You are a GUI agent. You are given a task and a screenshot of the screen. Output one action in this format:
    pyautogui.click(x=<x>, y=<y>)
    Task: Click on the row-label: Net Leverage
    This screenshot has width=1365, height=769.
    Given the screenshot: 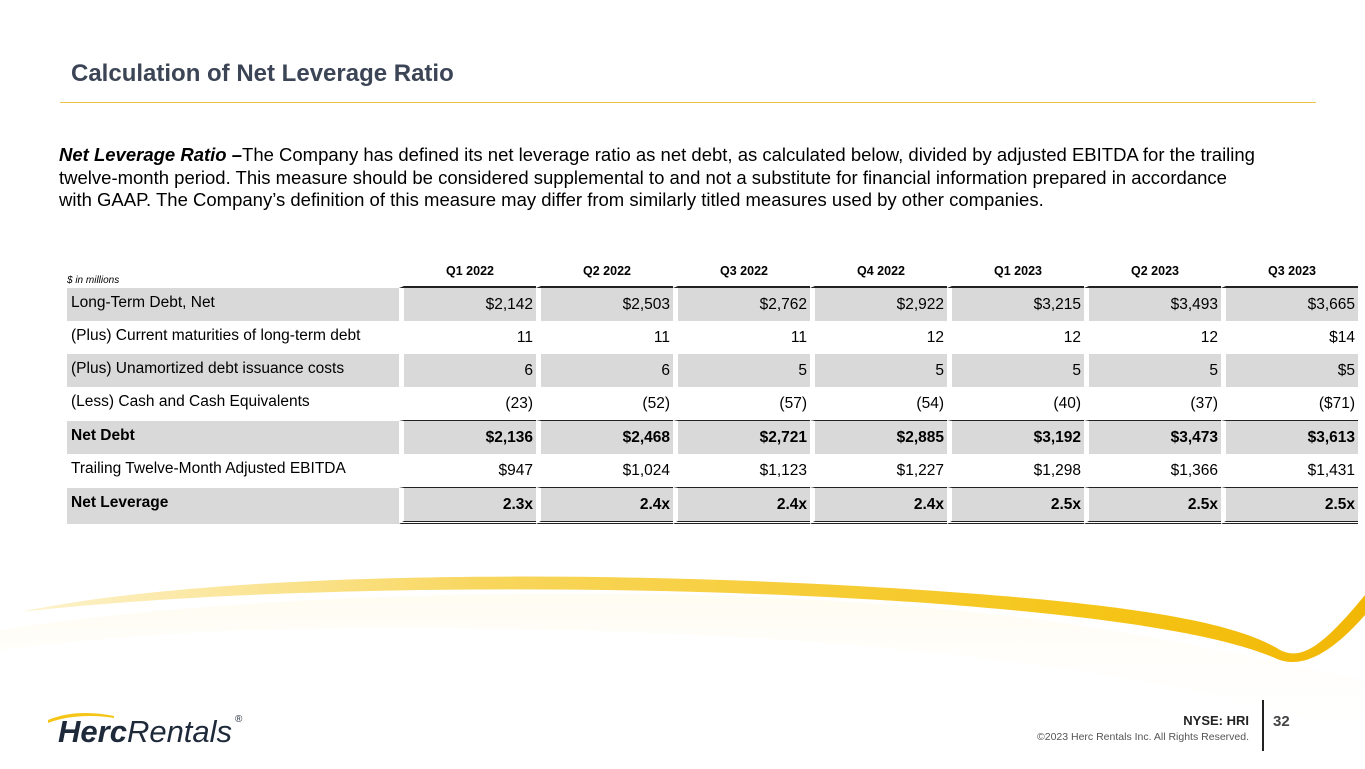 What is the action you would take?
    pyautogui.click(x=233, y=506)
    